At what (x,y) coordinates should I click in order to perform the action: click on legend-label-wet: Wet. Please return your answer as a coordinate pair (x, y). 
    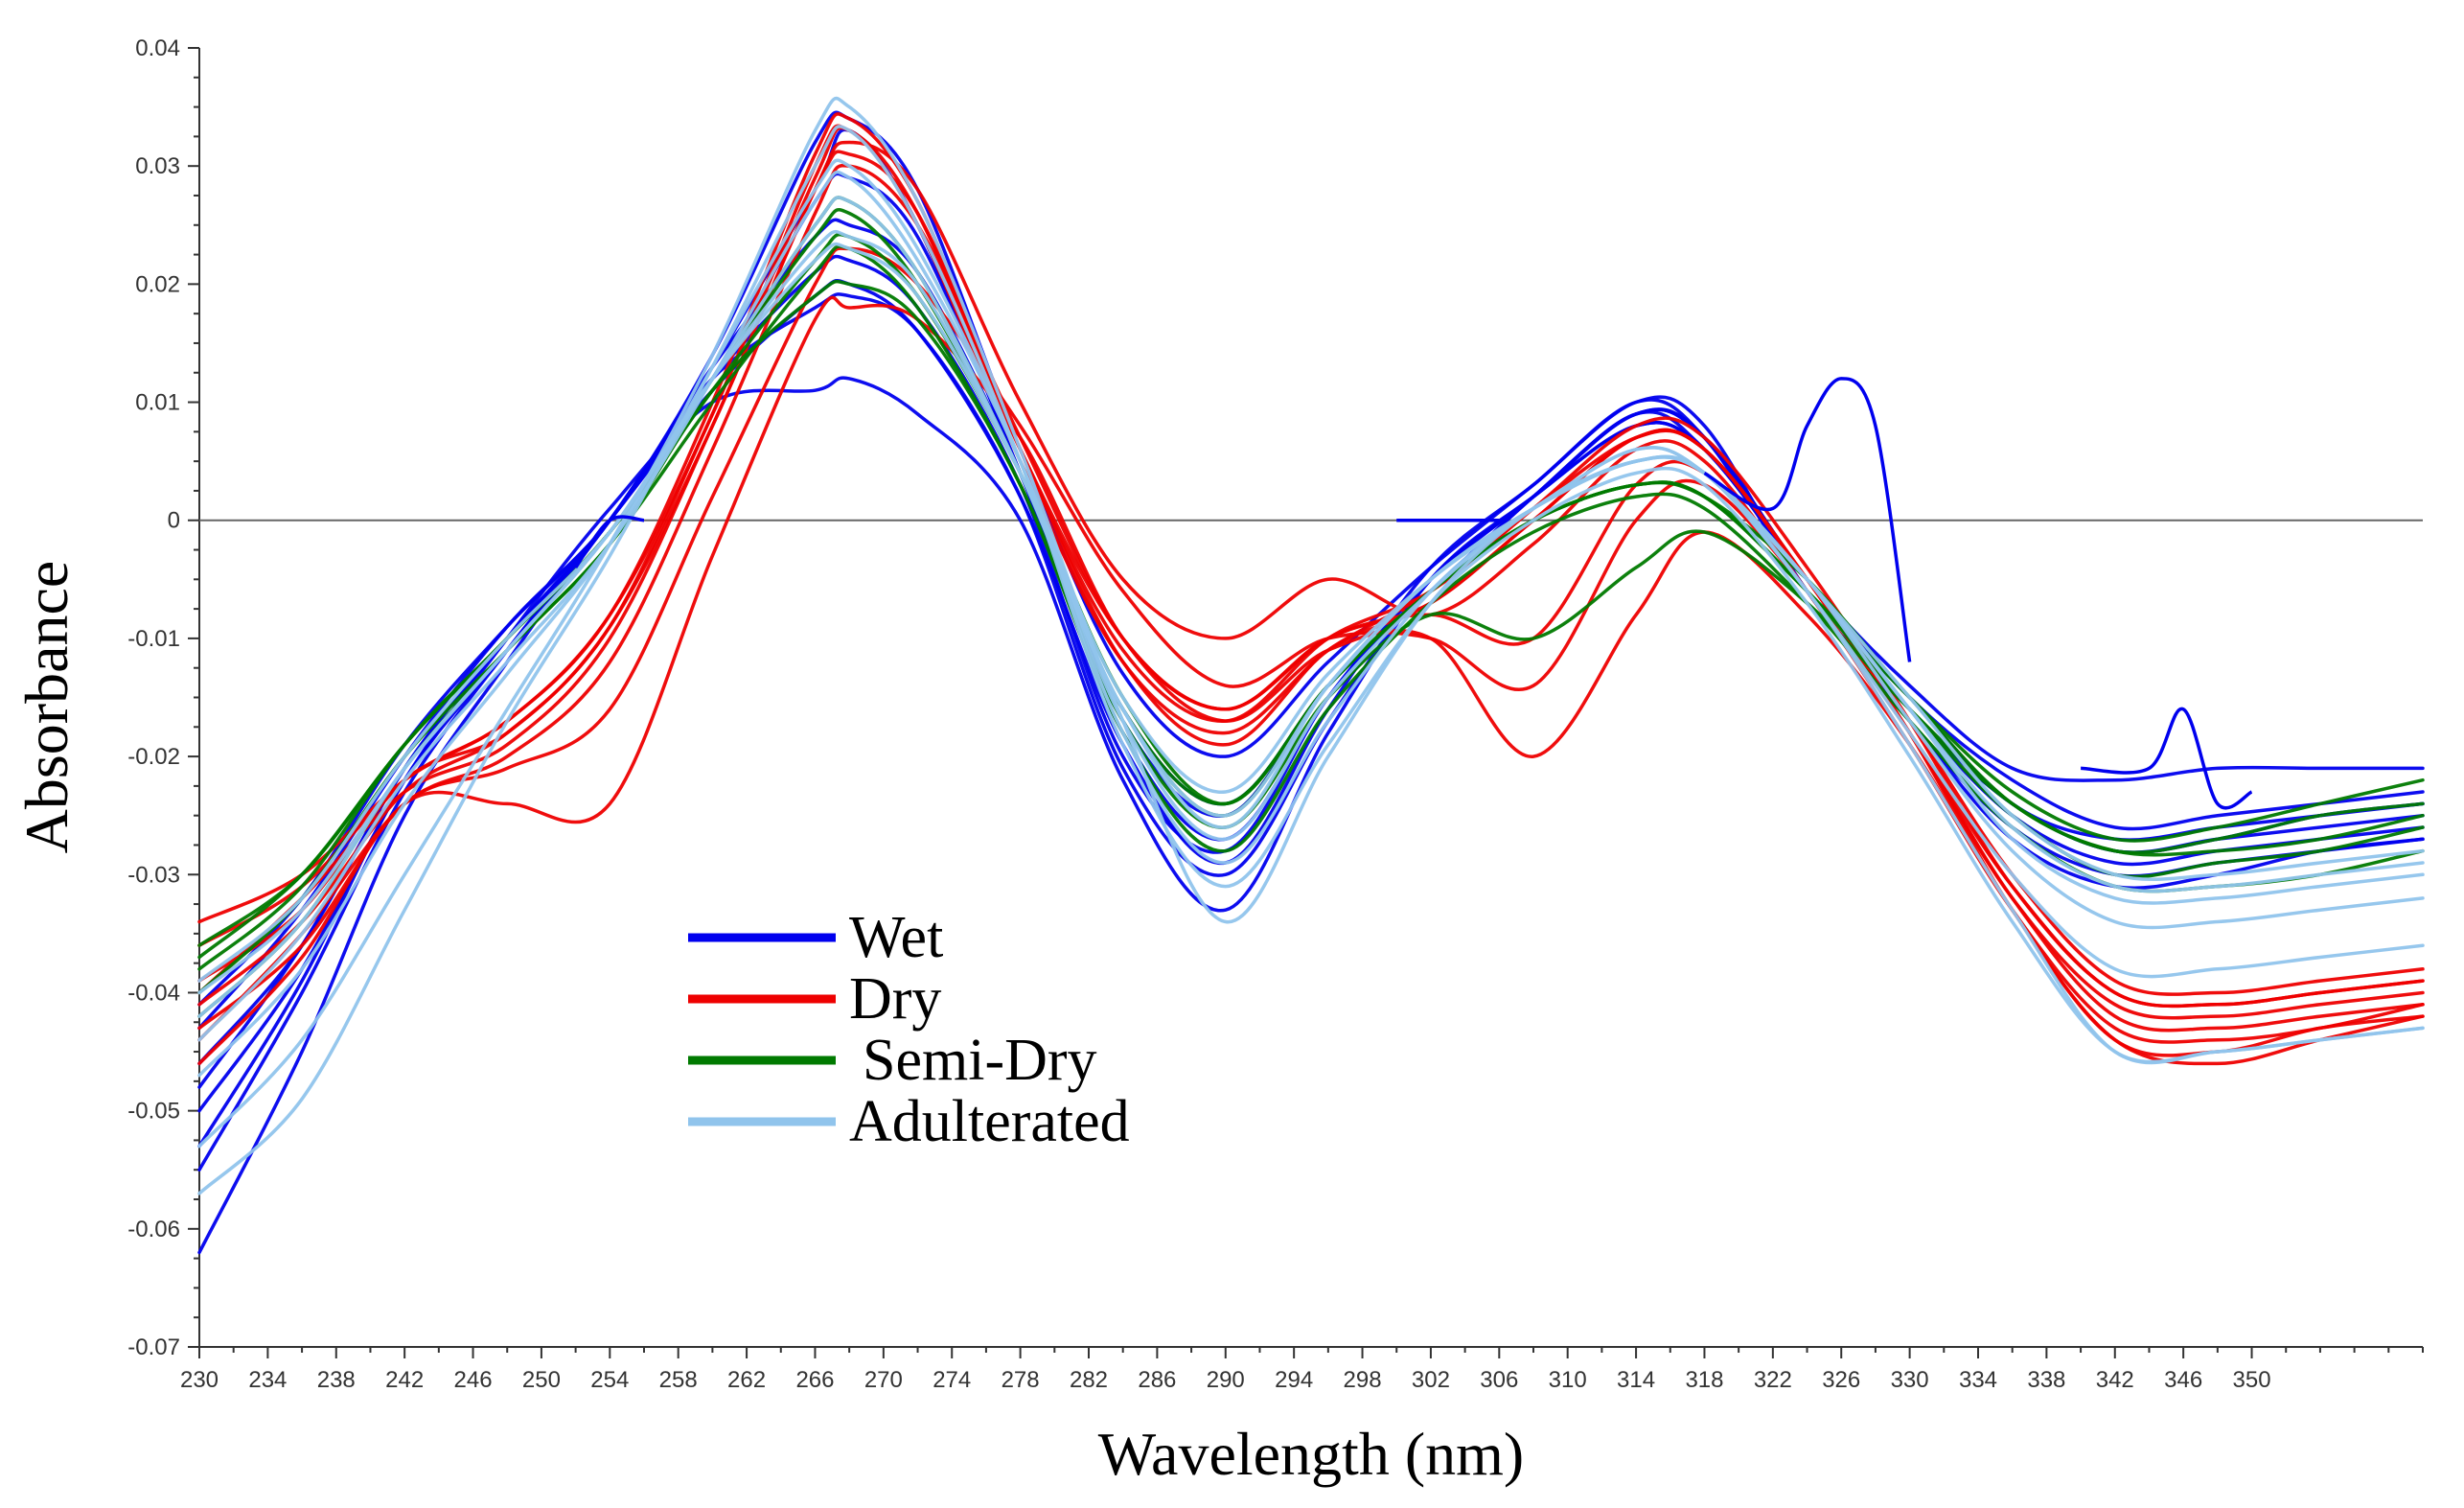
    Looking at the image, I should click on (896, 937).